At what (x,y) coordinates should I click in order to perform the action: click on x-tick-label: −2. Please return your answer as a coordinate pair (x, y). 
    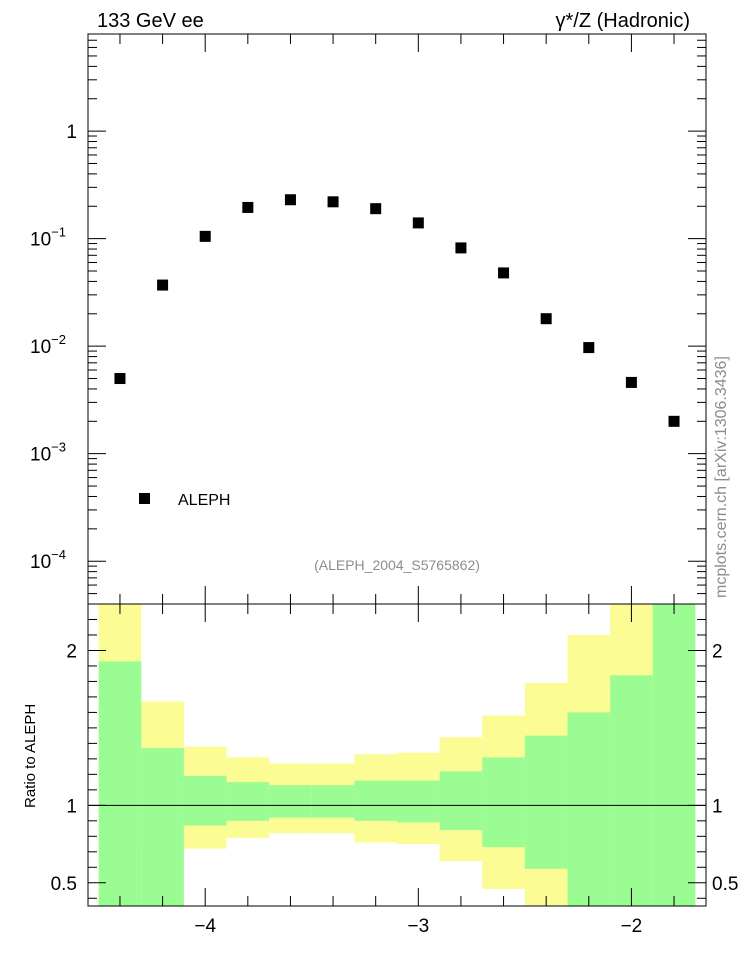
    Looking at the image, I should click on (632, 926).